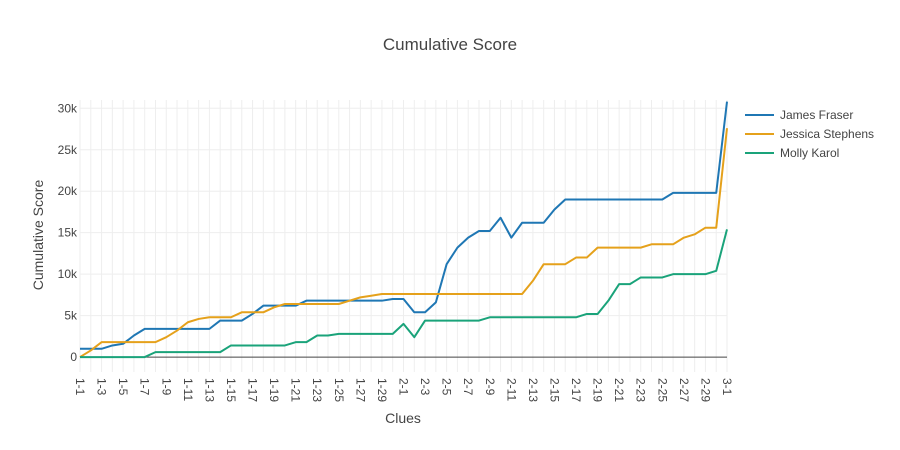 This screenshot has width=900, height=450. I want to click on legend-label: Jessica Stephens, so click(827, 134).